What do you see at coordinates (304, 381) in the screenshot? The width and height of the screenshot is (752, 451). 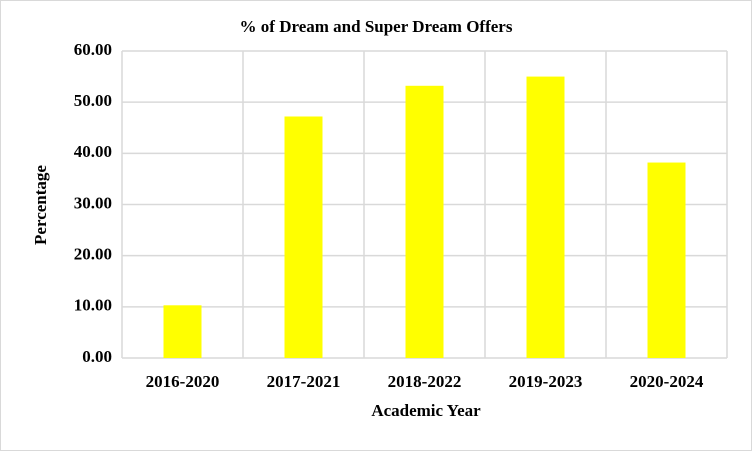 I see `x-tick-label: 2017-2021` at bounding box center [304, 381].